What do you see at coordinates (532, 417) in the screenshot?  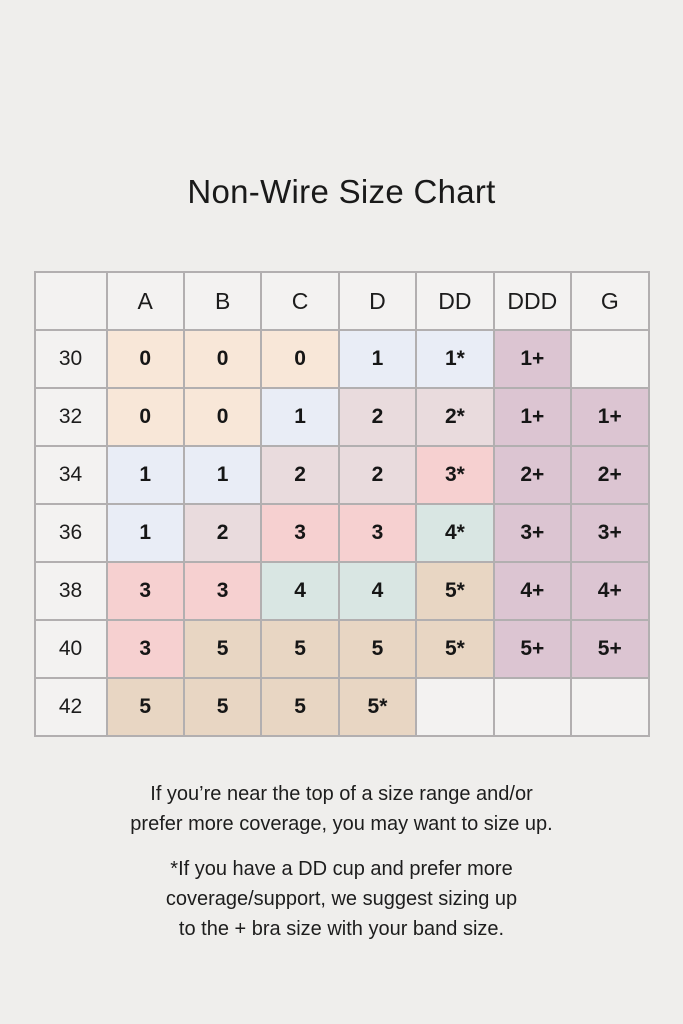 I see `size-cell-32-DDD: 1+` at bounding box center [532, 417].